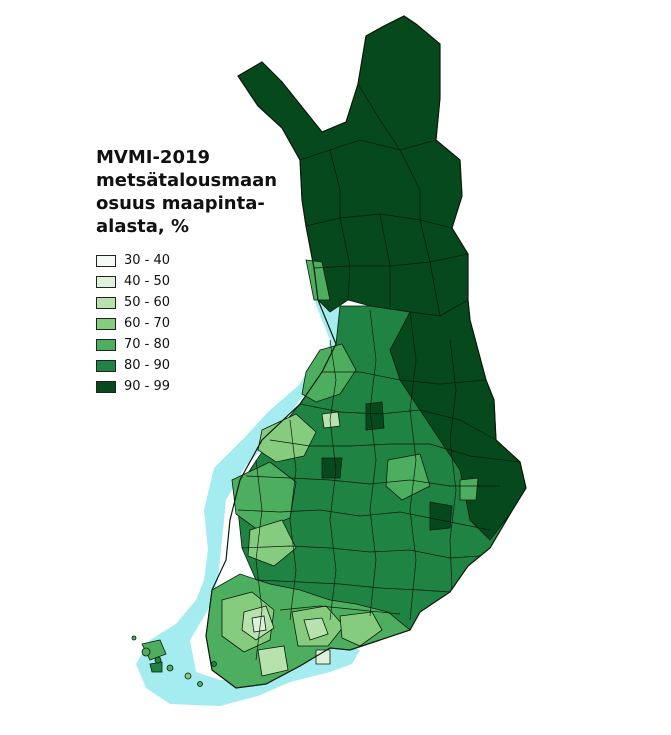 The height and width of the screenshot is (735, 671). I want to click on legend-label: 60 - 70, so click(147, 323).